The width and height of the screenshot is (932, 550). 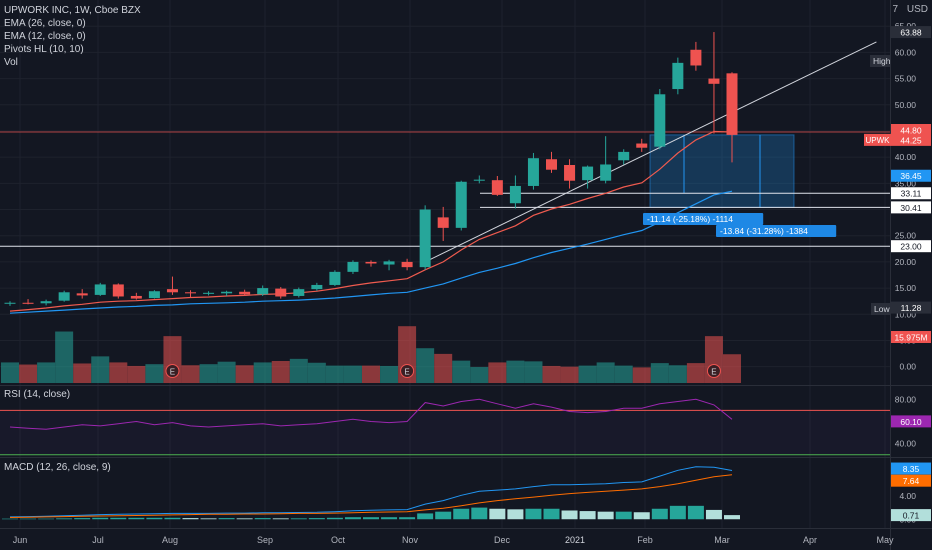 What do you see at coordinates (776, 231) in the screenshot?
I see `measure-label-2-bg` at bounding box center [776, 231].